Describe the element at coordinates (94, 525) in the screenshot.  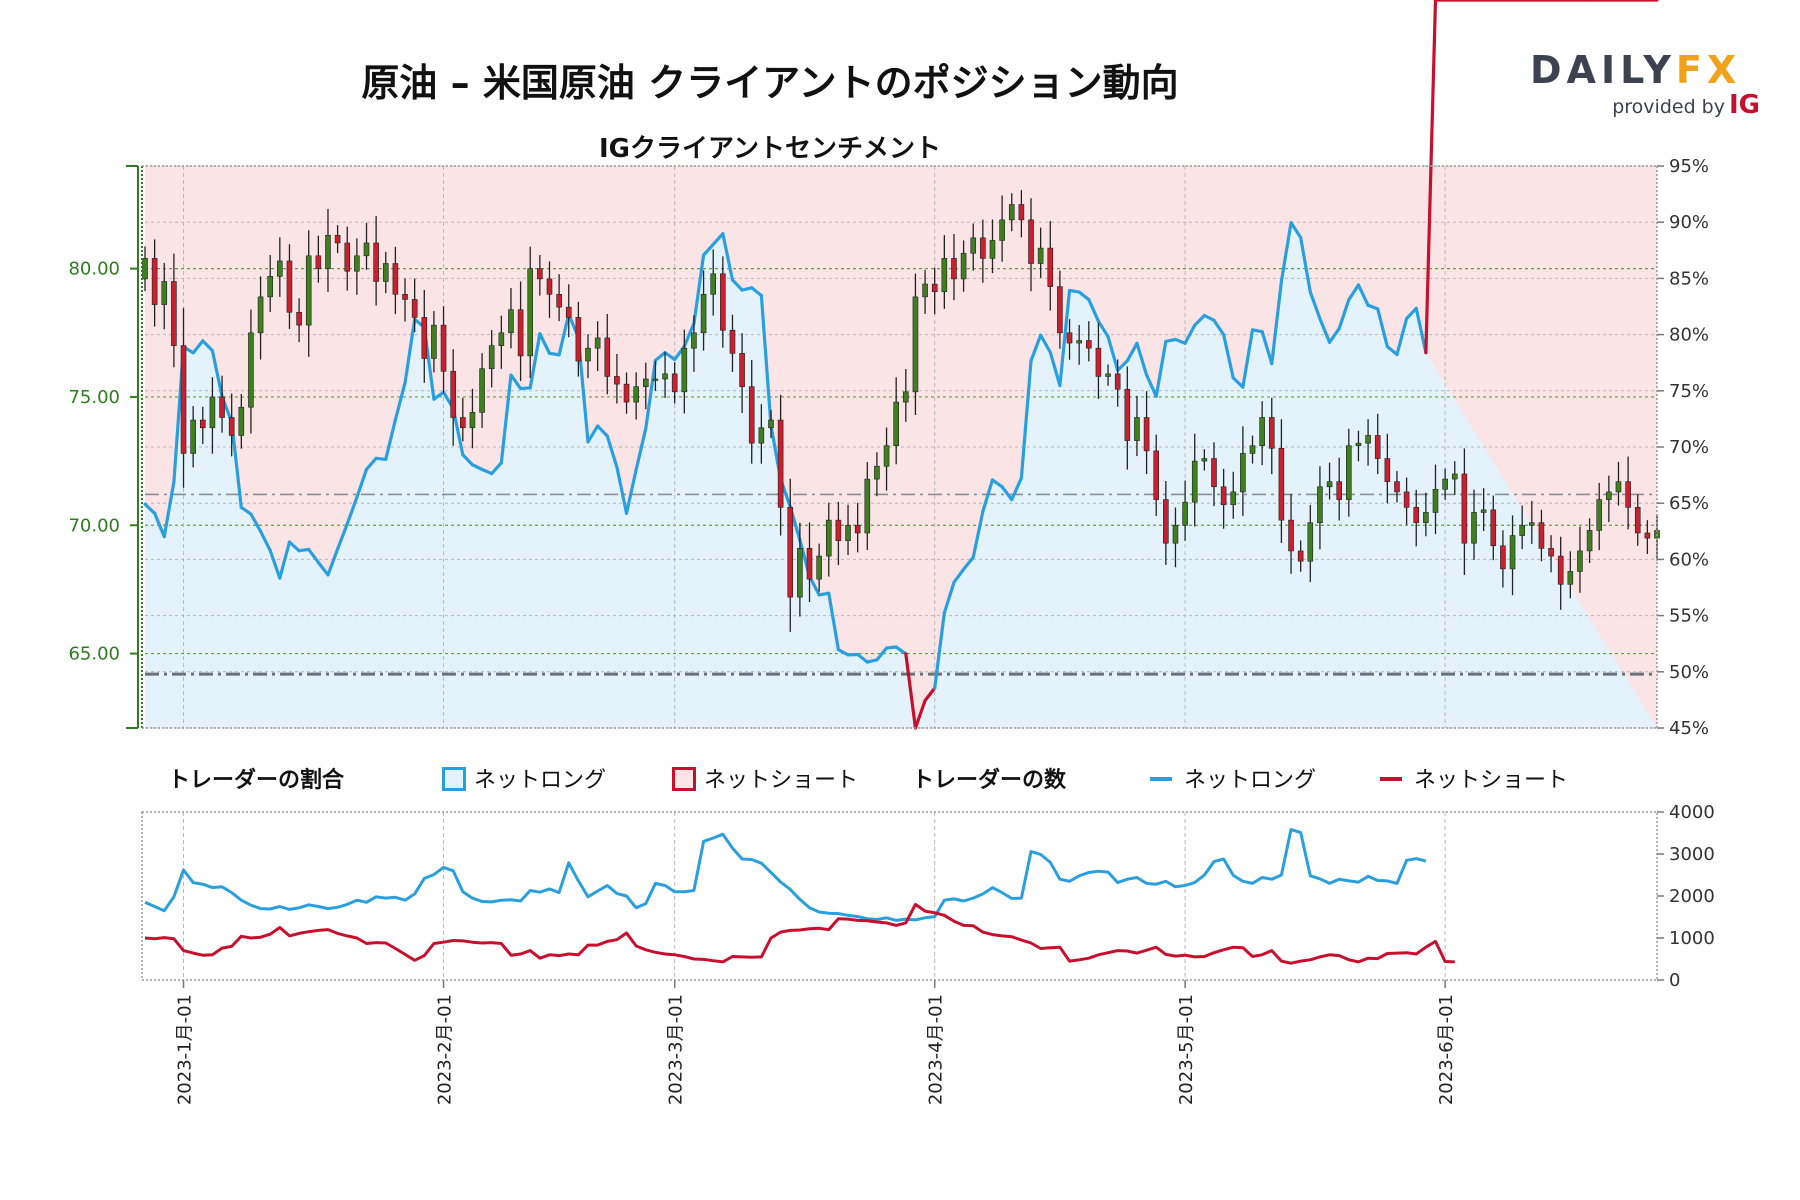
I see `price-tick-label: 70.00` at that location.